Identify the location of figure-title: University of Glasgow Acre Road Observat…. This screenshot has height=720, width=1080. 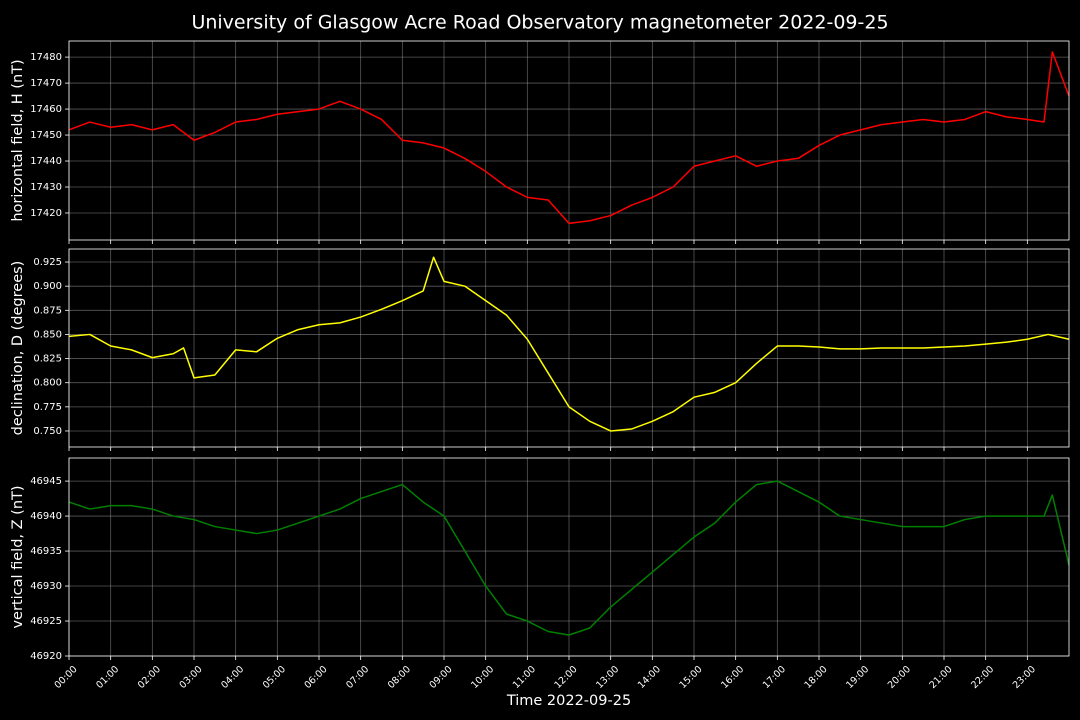
(539, 23).